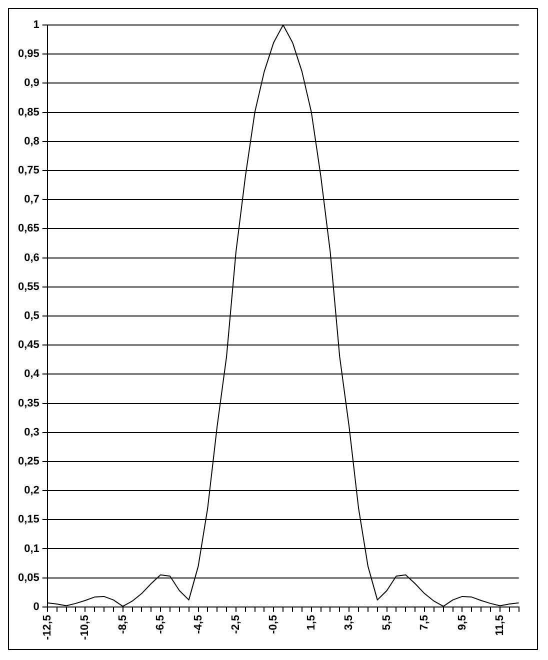 The width and height of the screenshot is (548, 660). What do you see at coordinates (198, 624) in the screenshot?
I see `x-tick-label: -4,5` at bounding box center [198, 624].